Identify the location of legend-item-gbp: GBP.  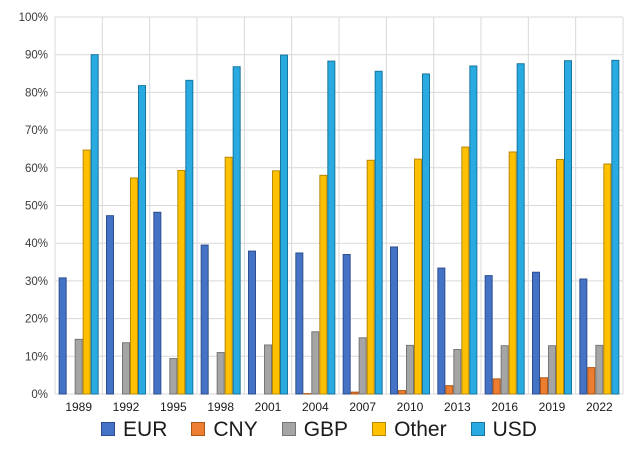
(315, 429).